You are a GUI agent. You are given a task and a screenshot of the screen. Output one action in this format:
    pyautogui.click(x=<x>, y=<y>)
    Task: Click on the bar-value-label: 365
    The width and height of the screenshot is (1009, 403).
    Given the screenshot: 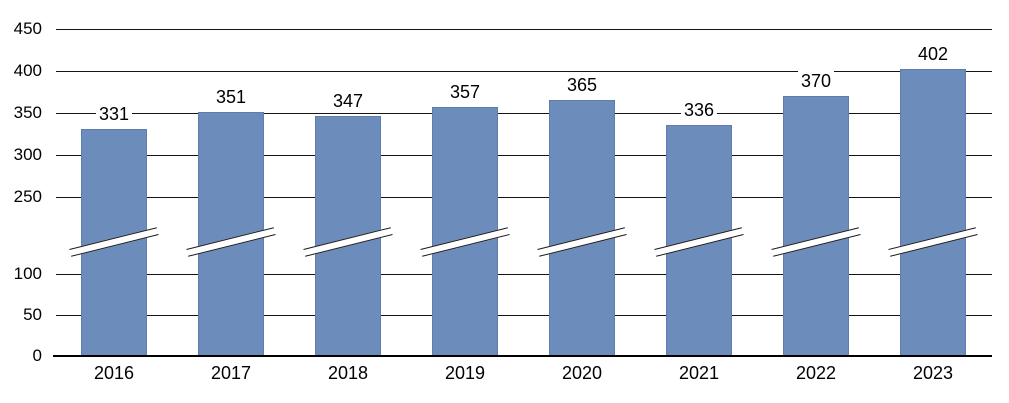 What is the action you would take?
    pyautogui.click(x=582, y=85)
    